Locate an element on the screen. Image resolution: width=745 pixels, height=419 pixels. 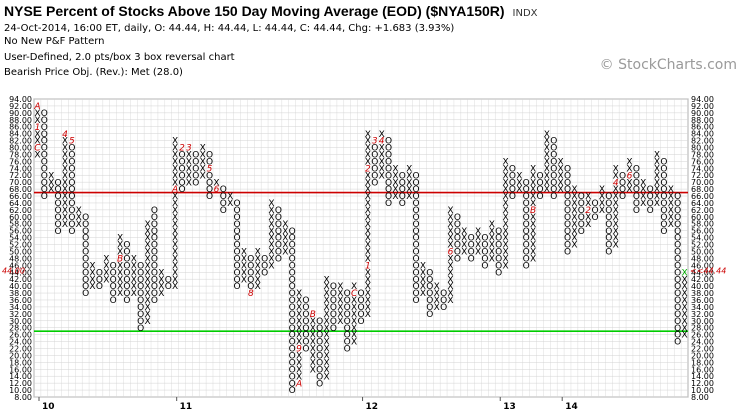
y-tick-label-left: 44.00 is located at coordinates (20, 272).